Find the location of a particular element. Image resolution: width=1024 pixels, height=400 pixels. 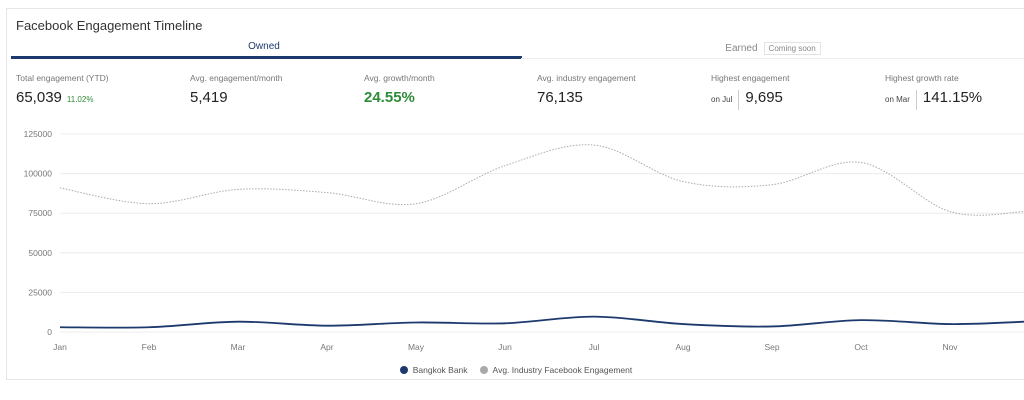

y-tick-label: 50000 is located at coordinates (40, 253).